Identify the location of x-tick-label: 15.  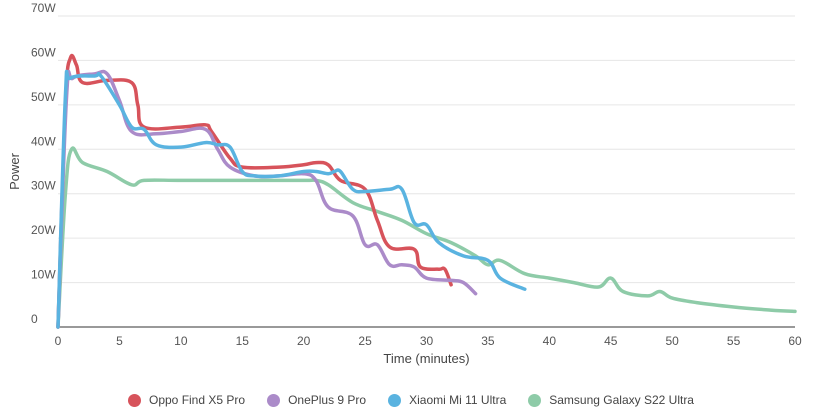
(243, 341).